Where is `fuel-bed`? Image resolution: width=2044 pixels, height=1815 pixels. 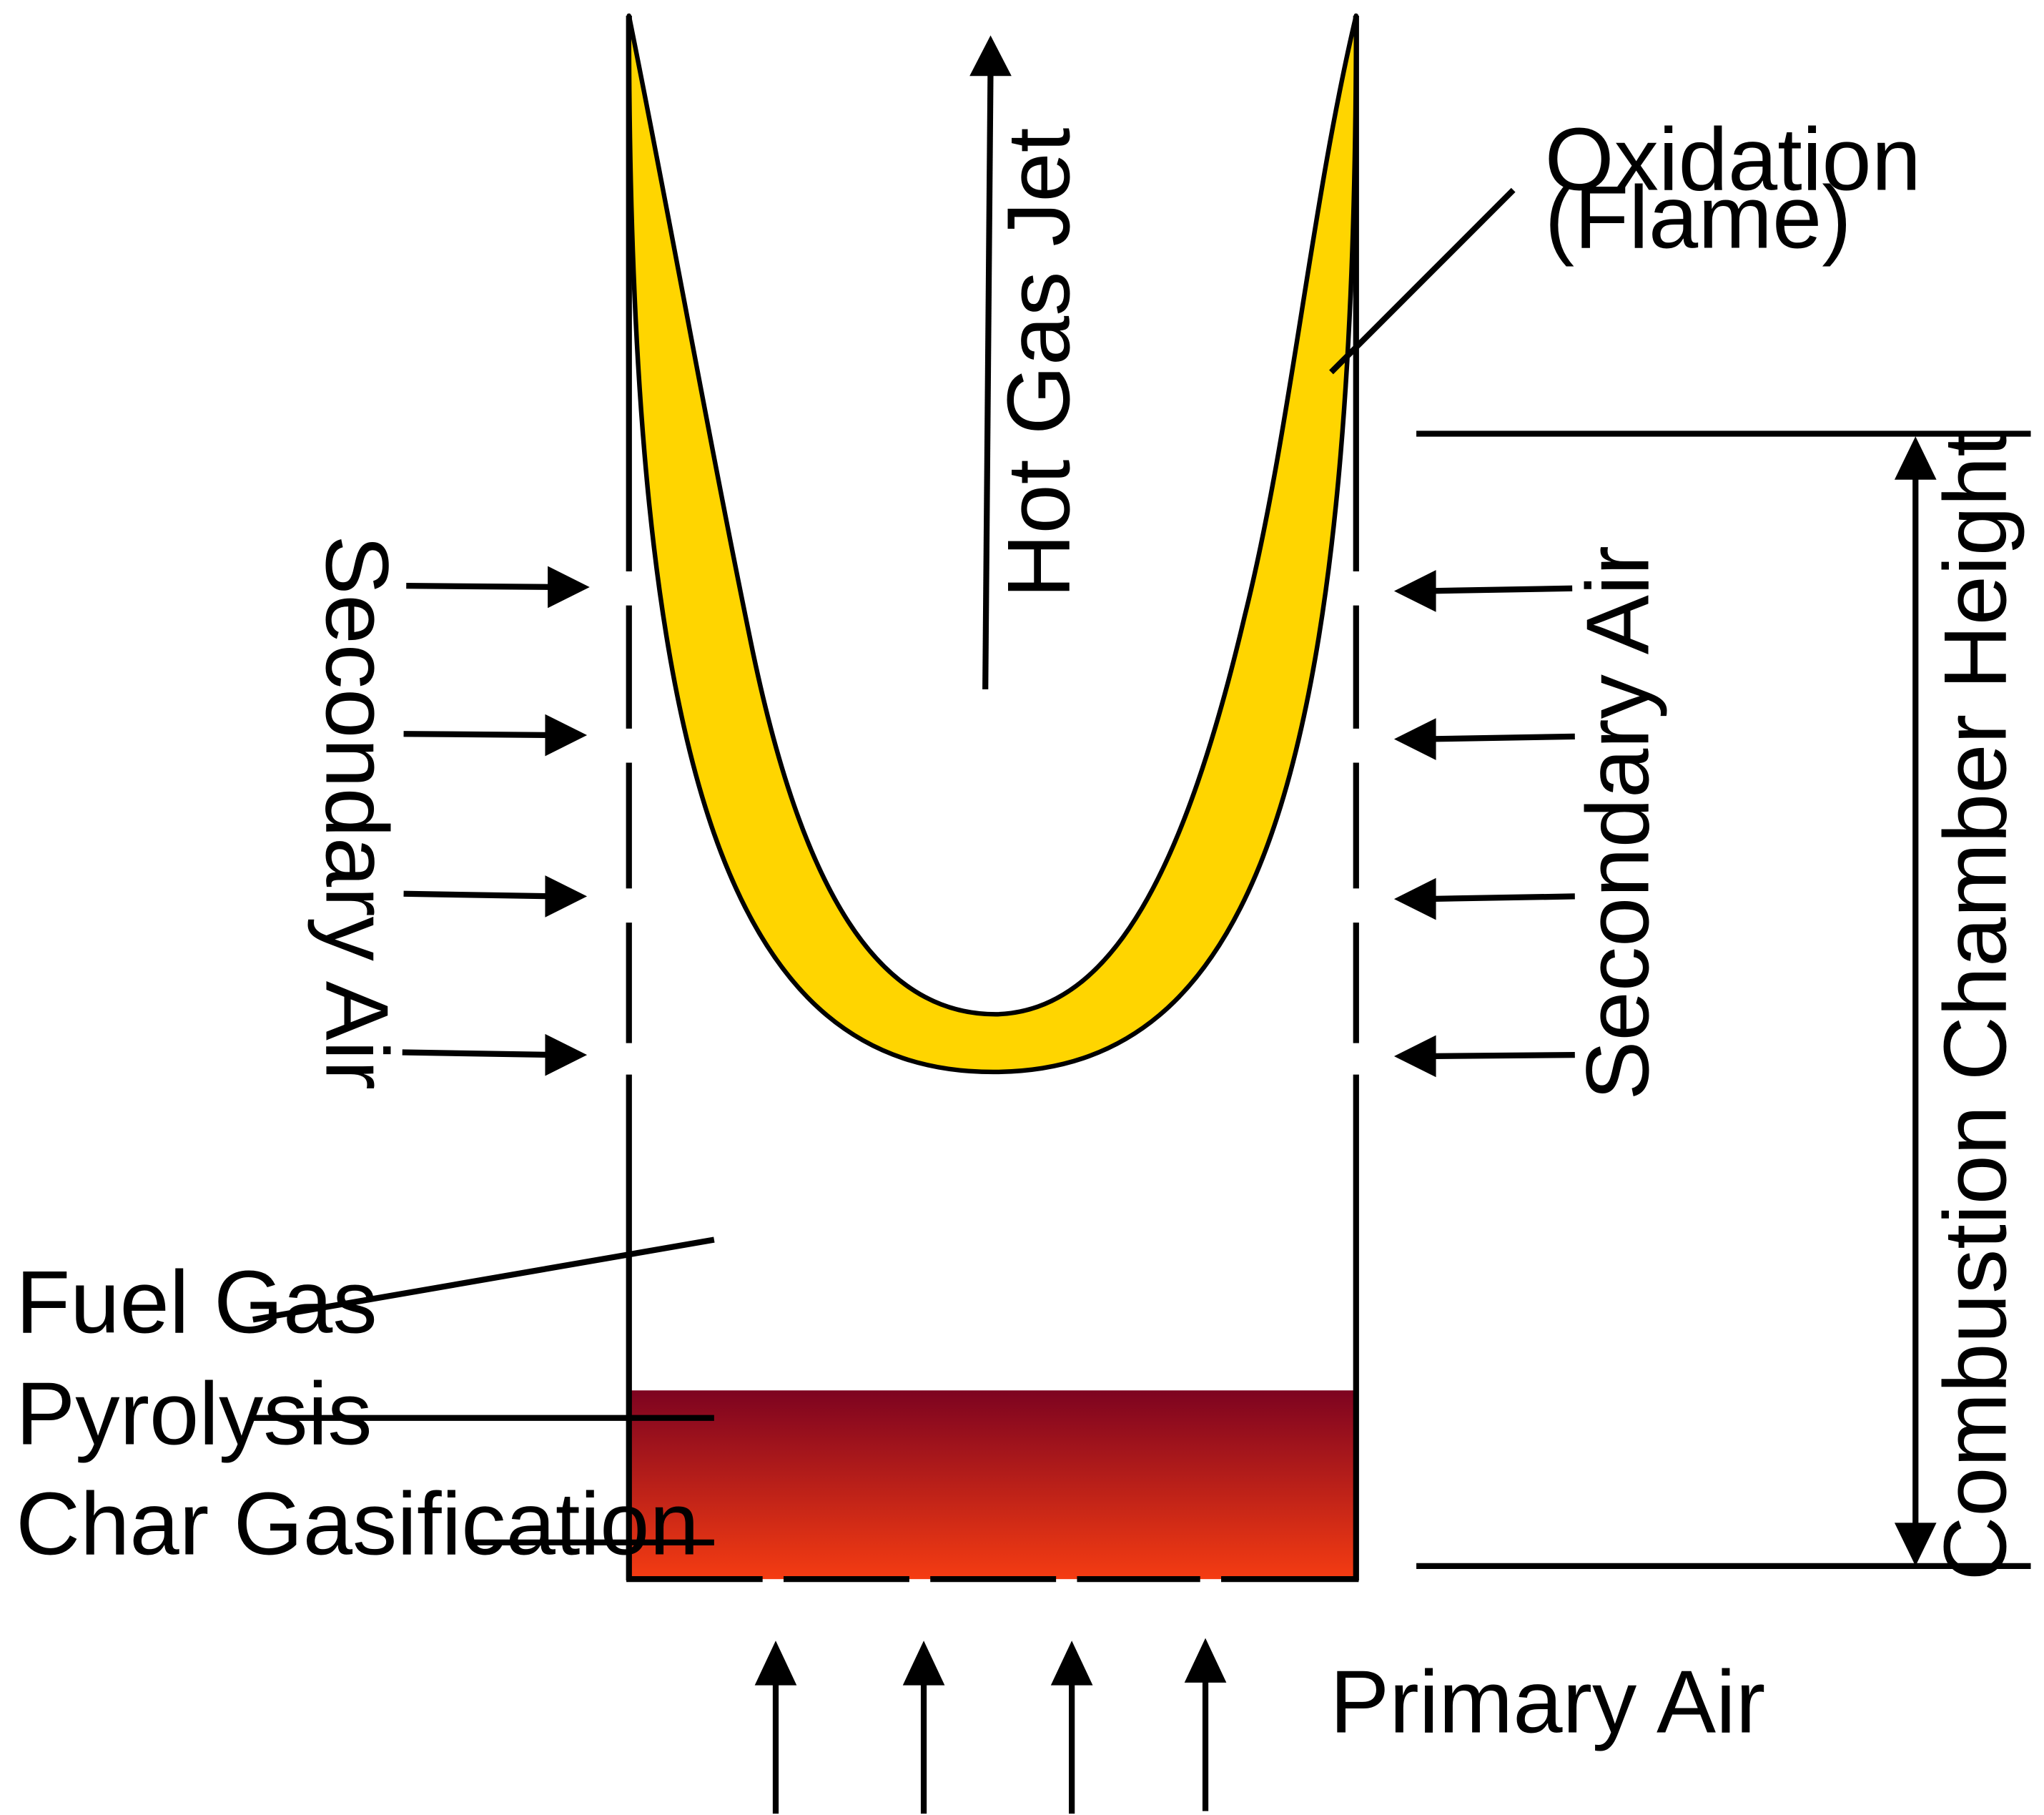
fuel-bed is located at coordinates (992, 1485).